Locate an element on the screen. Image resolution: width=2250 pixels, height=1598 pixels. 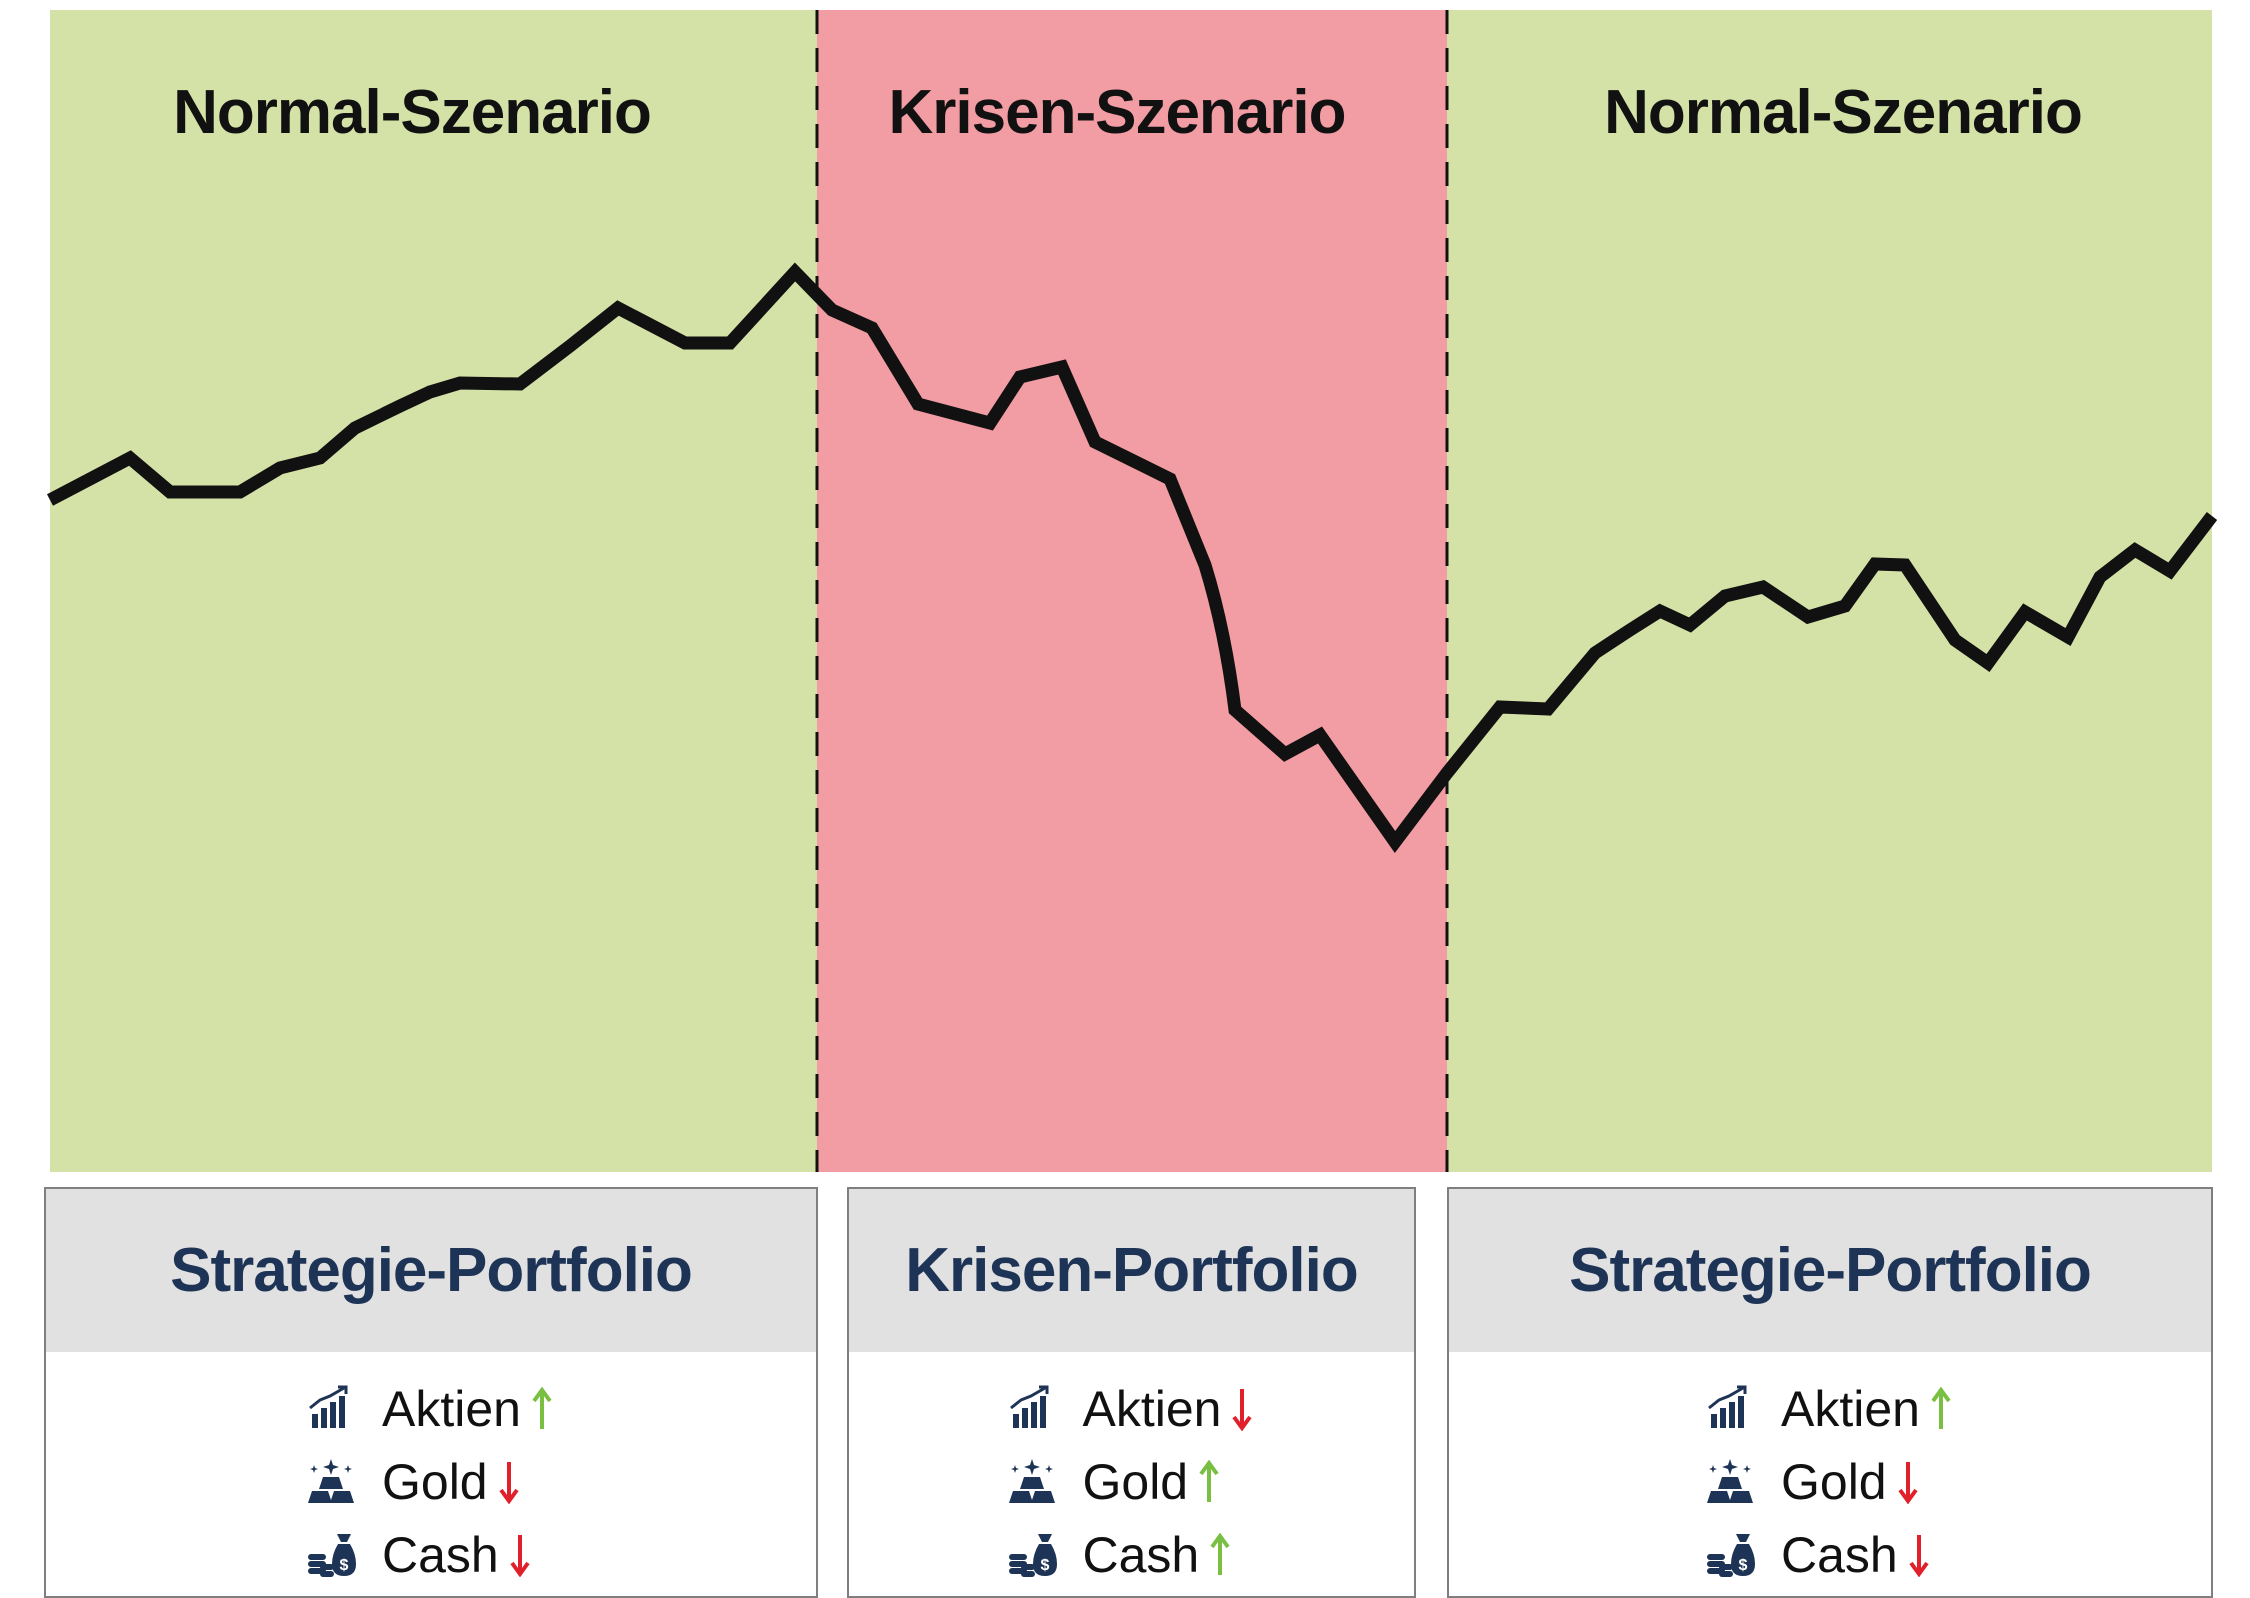
zone-title-normal-right: Normal-Szenario is located at coordinates (1843, 112).